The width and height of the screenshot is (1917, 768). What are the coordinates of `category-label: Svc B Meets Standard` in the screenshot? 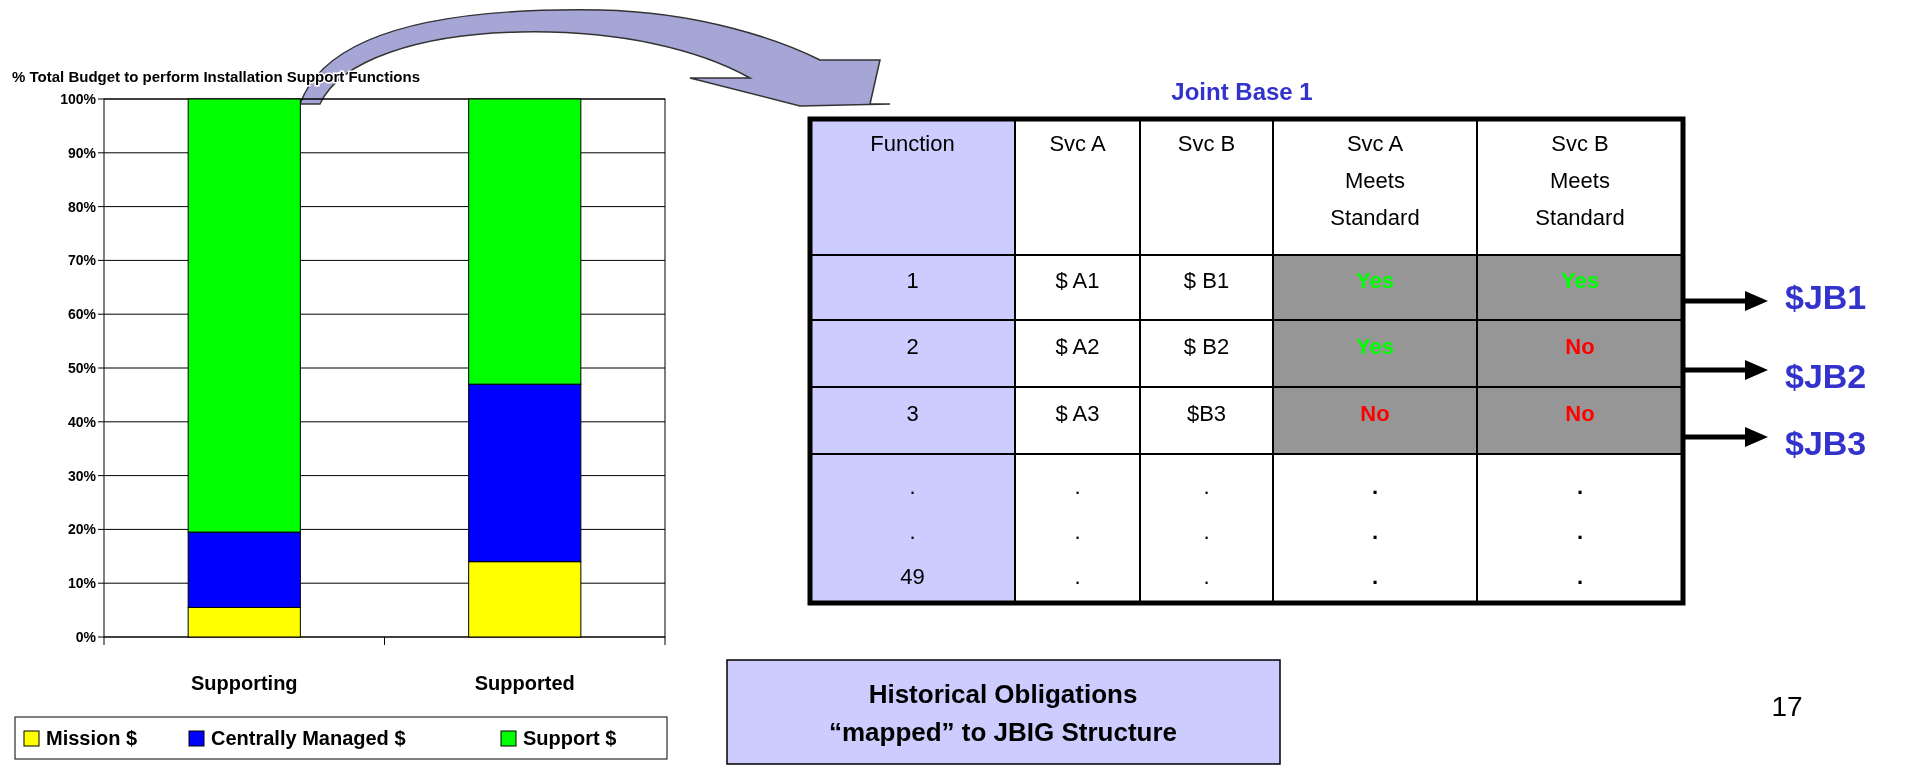 It's located at (1580, 180).